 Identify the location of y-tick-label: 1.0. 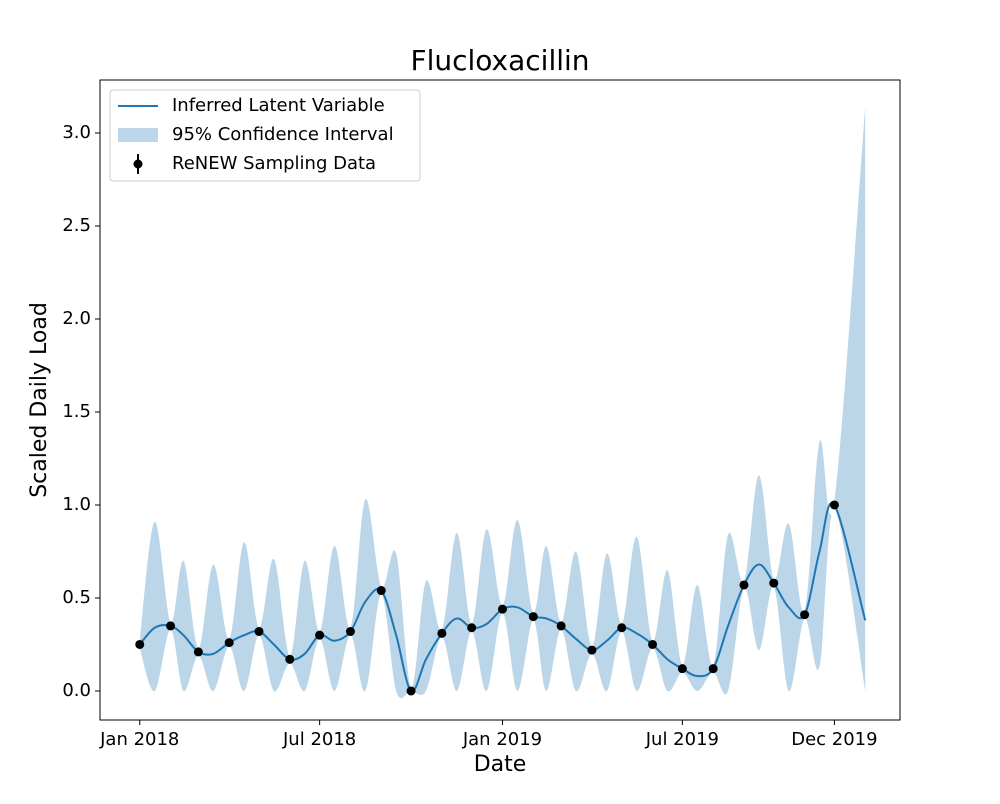
(76, 504).